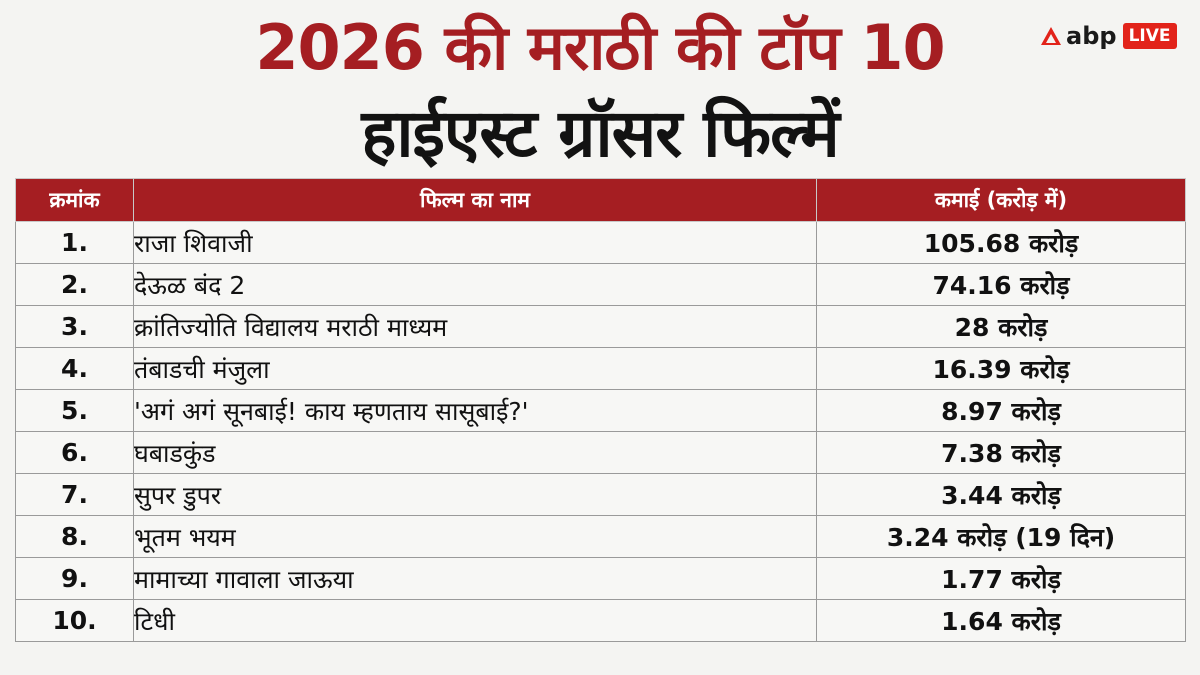  I want to click on table-row: 9. मामाच्या गावाला जाऊया 1.77 करोड़, so click(600, 578).